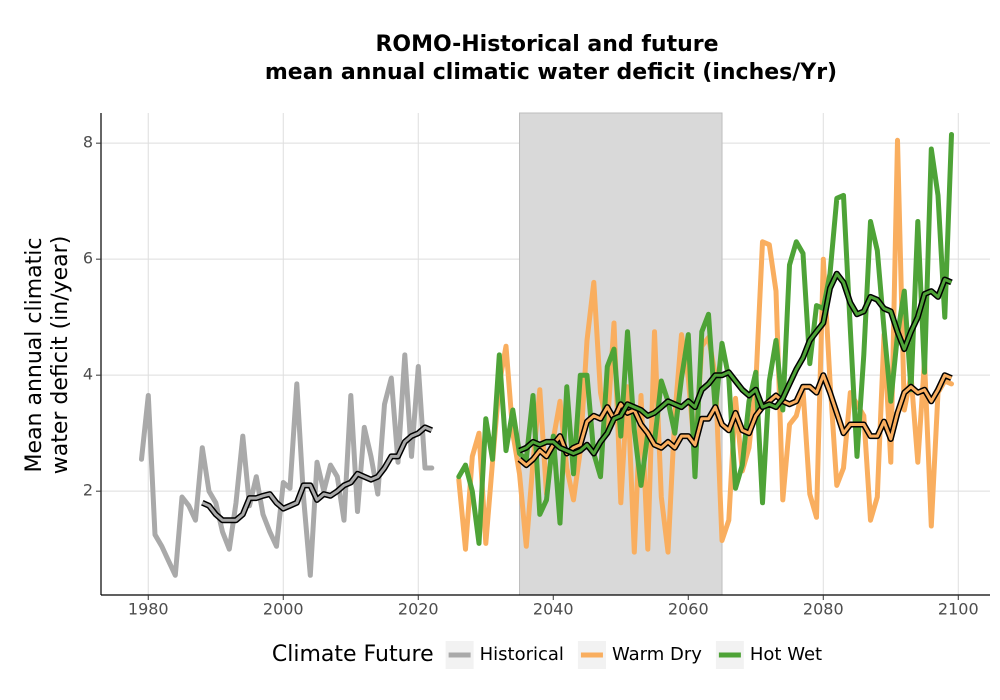 This screenshot has width=1000, height=700. What do you see at coordinates (553, 609) in the screenshot?
I see `x-tick-label: 2040` at bounding box center [553, 609].